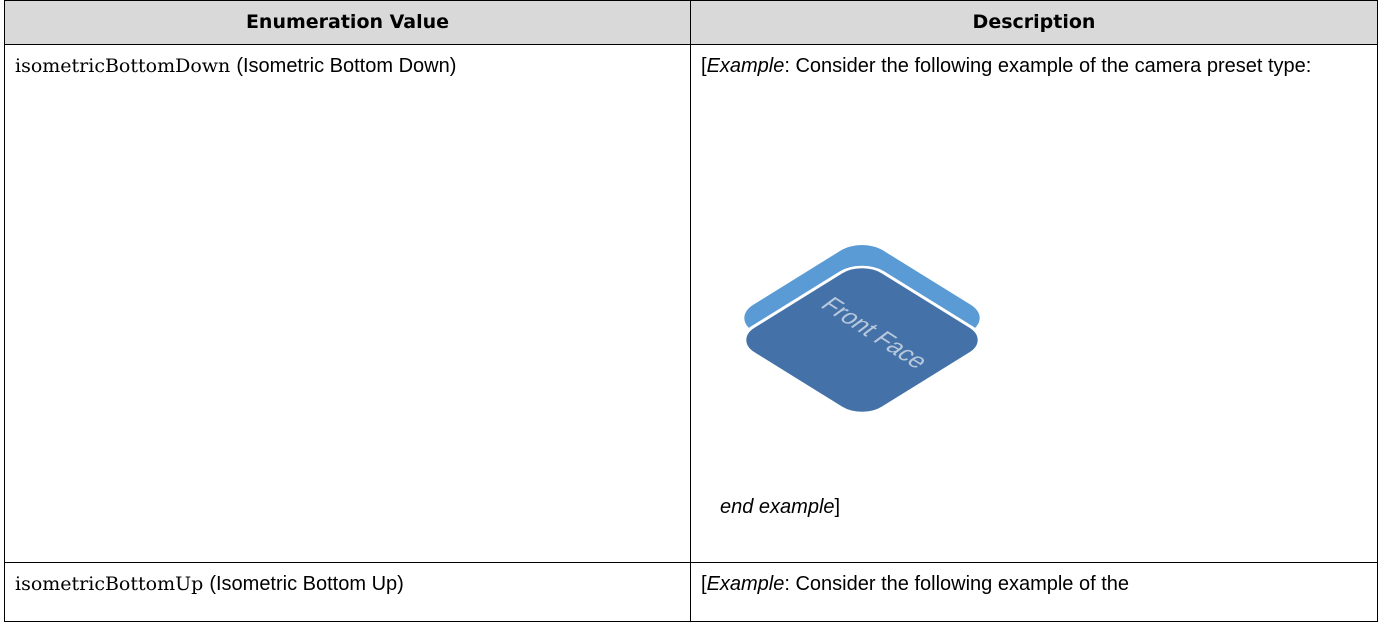 The image size is (1383, 622). Describe the element at coordinates (347, 22) in the screenshot. I see `header-cell: Enumeration Value` at that location.